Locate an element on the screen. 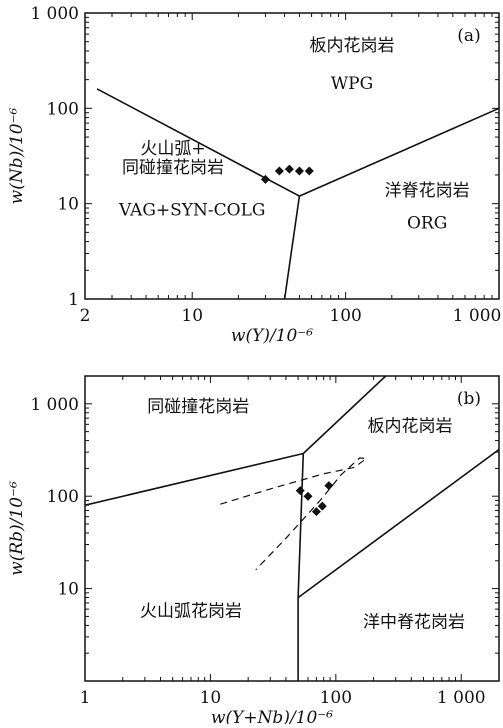  panel-label: (b) is located at coordinates (469, 399).